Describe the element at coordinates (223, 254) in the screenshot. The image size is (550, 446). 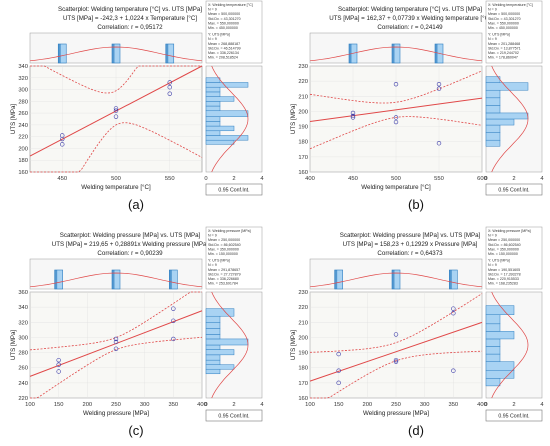
I see `stats-line: Min. = 150,000000` at that location.